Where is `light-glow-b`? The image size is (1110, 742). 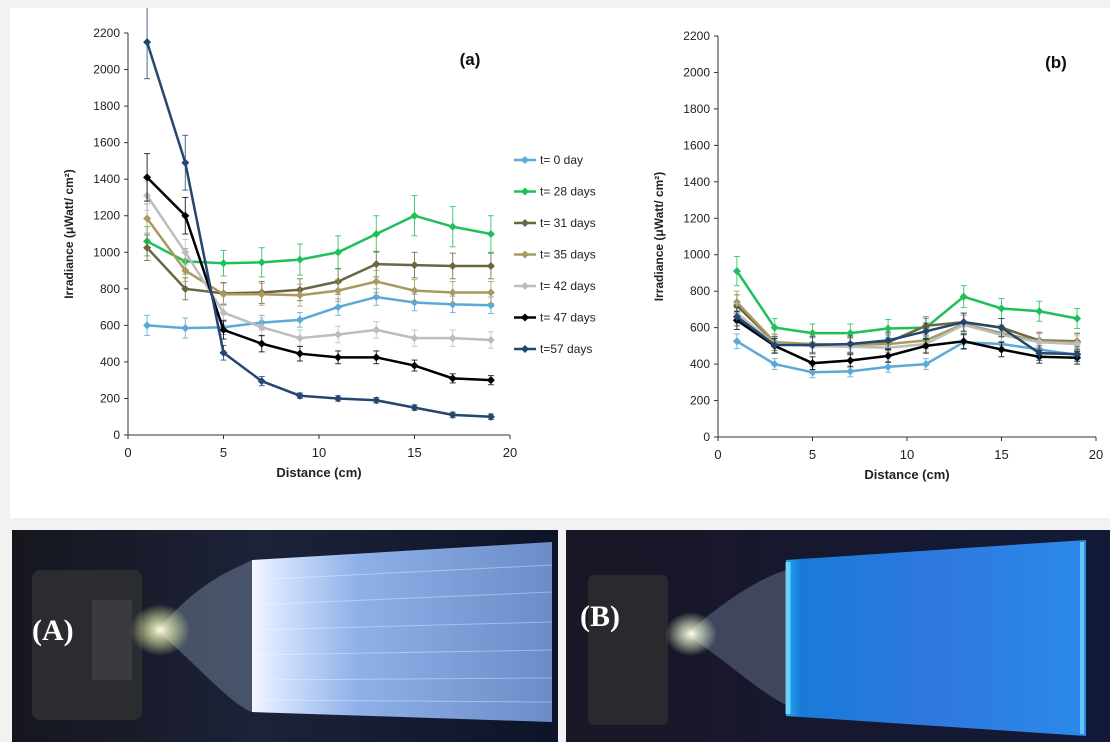
light-glow-b is located at coordinates (691, 634).